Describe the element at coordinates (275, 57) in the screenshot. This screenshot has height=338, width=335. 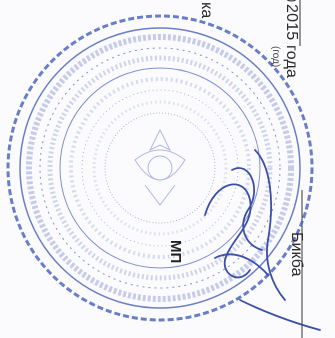
I see `year-hint: (год)` at that location.